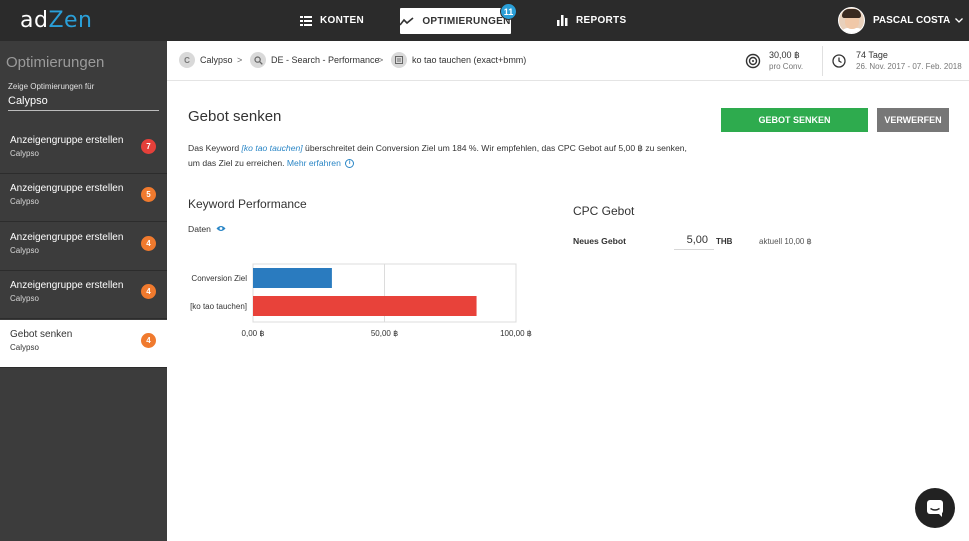 This screenshot has width=969, height=541. Describe the element at coordinates (786, 66) in the screenshot. I see `cpc-label: pro Conv.` at that location.